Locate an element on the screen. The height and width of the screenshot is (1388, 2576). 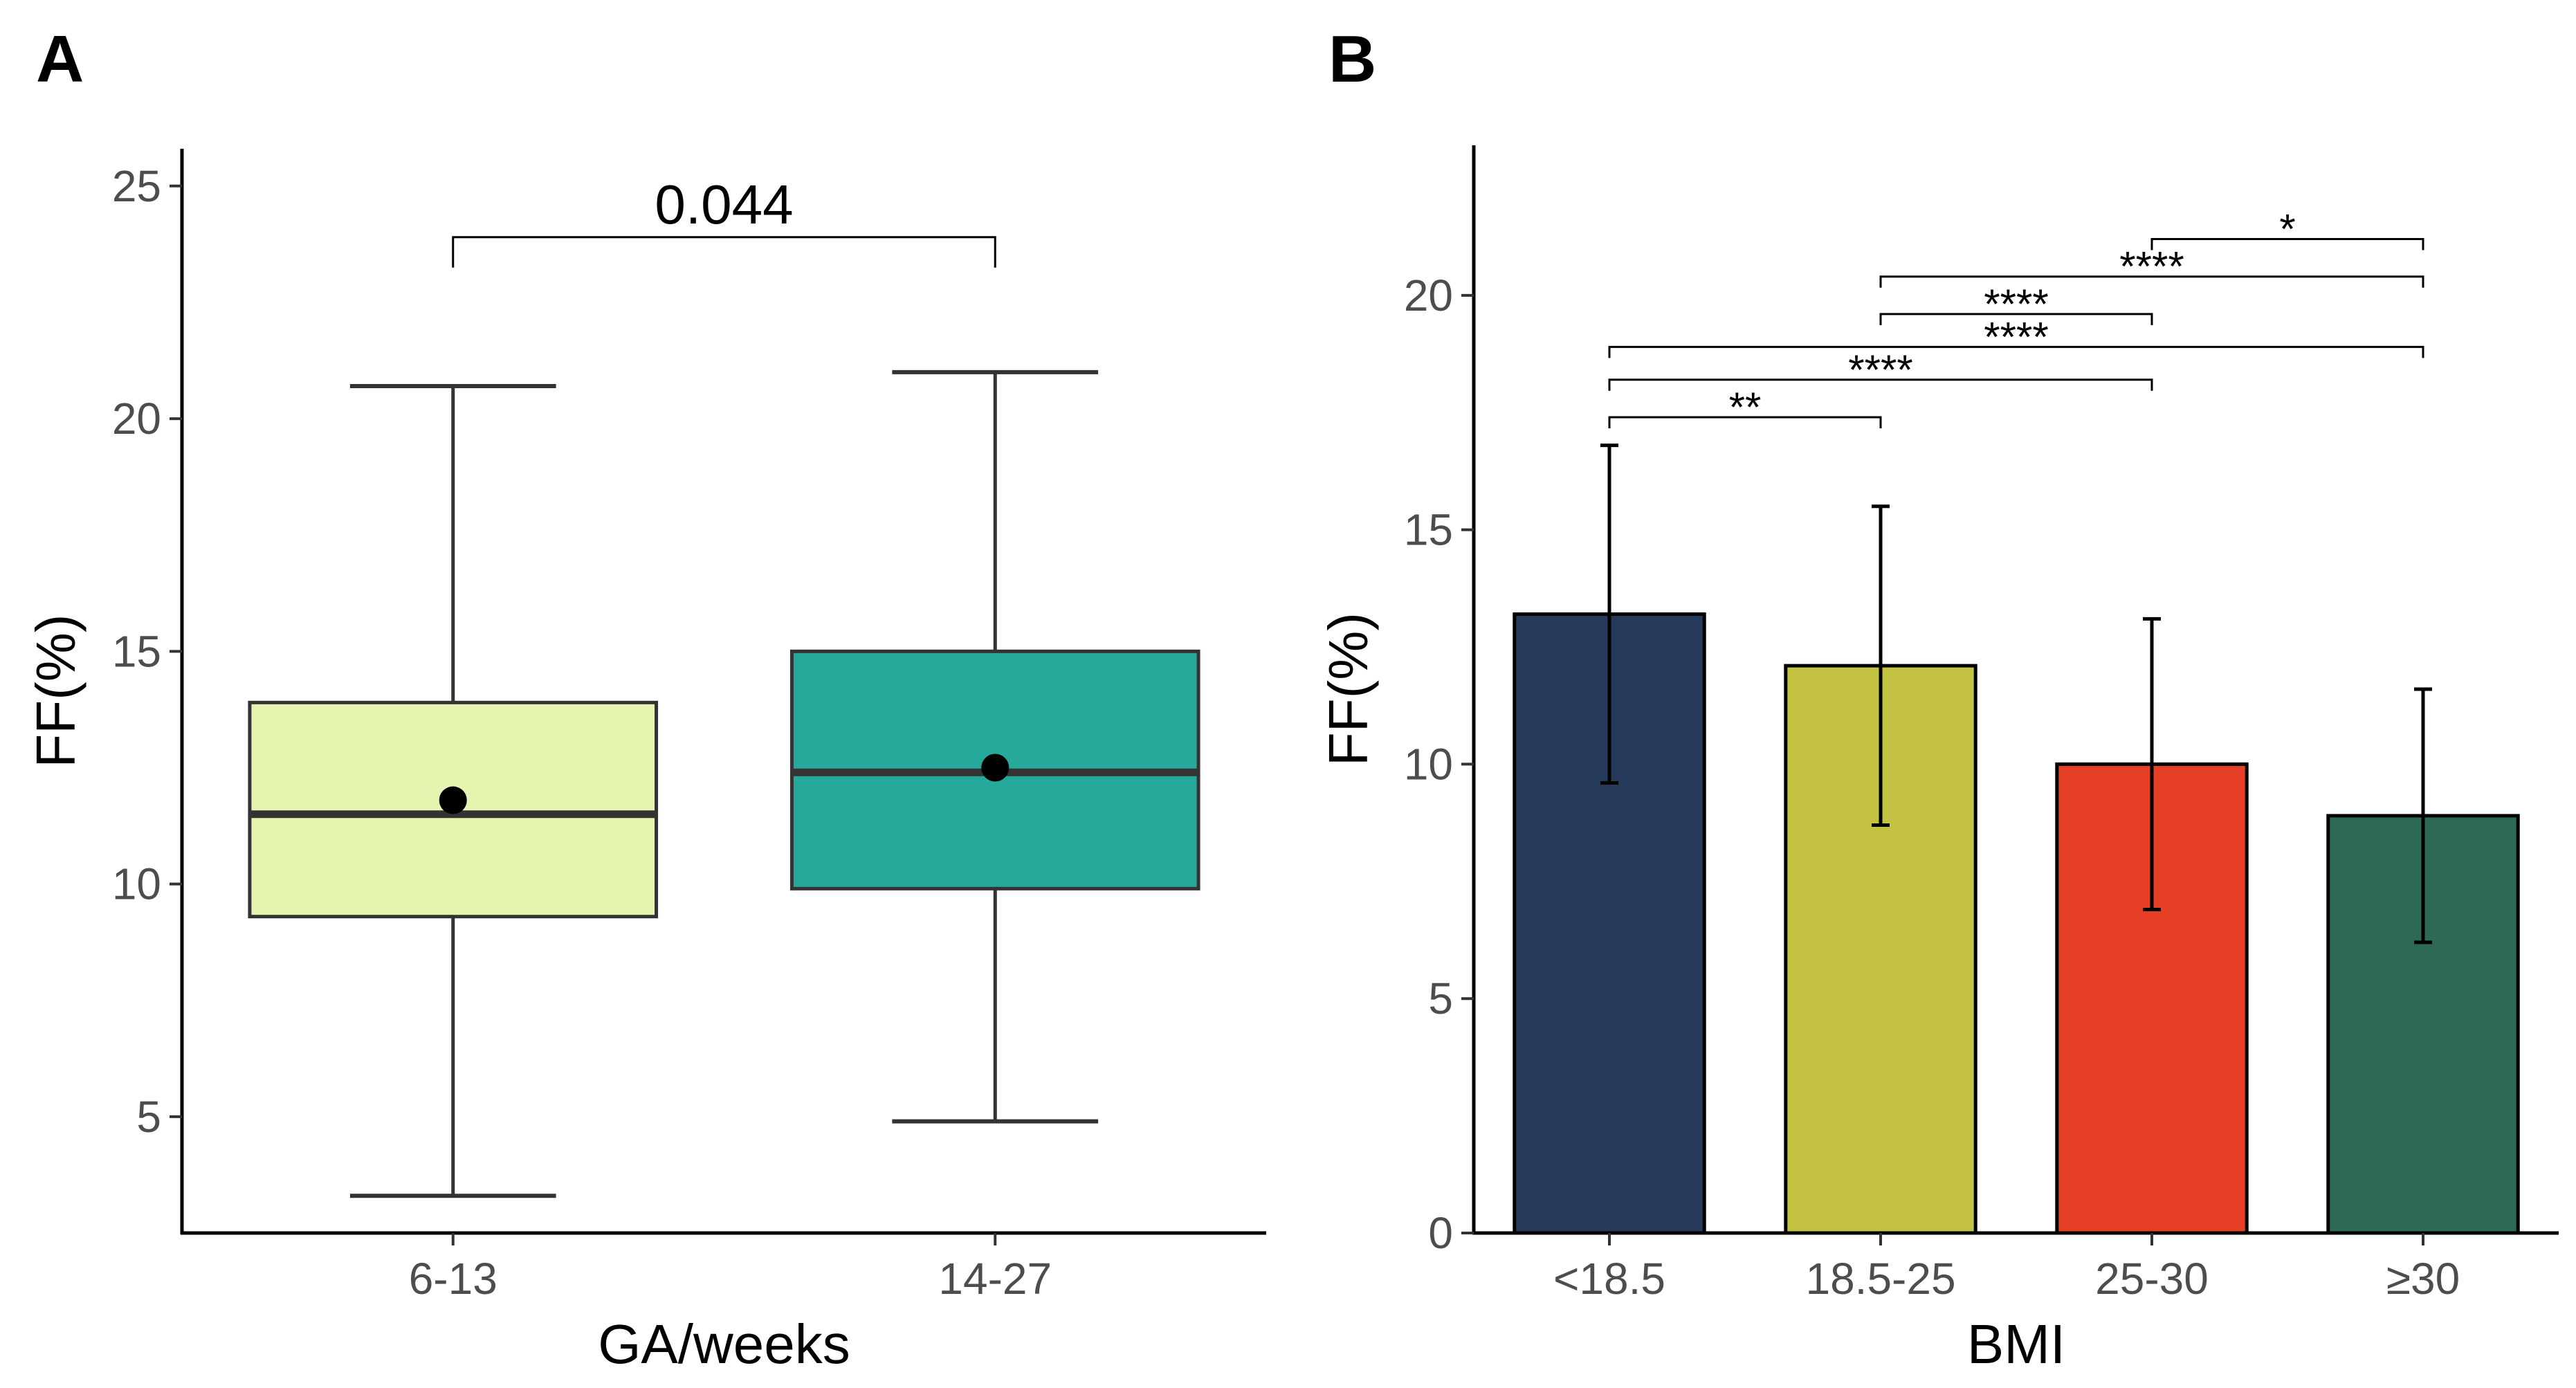
significance-brackets-b: ******************* is located at coordinates (2016, 318).